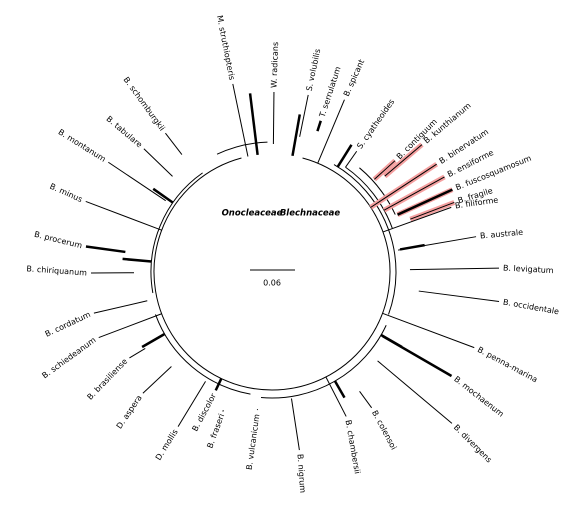 The image size is (567, 507). I want to click on taxon-label: B. montanum, so click(82, 145).